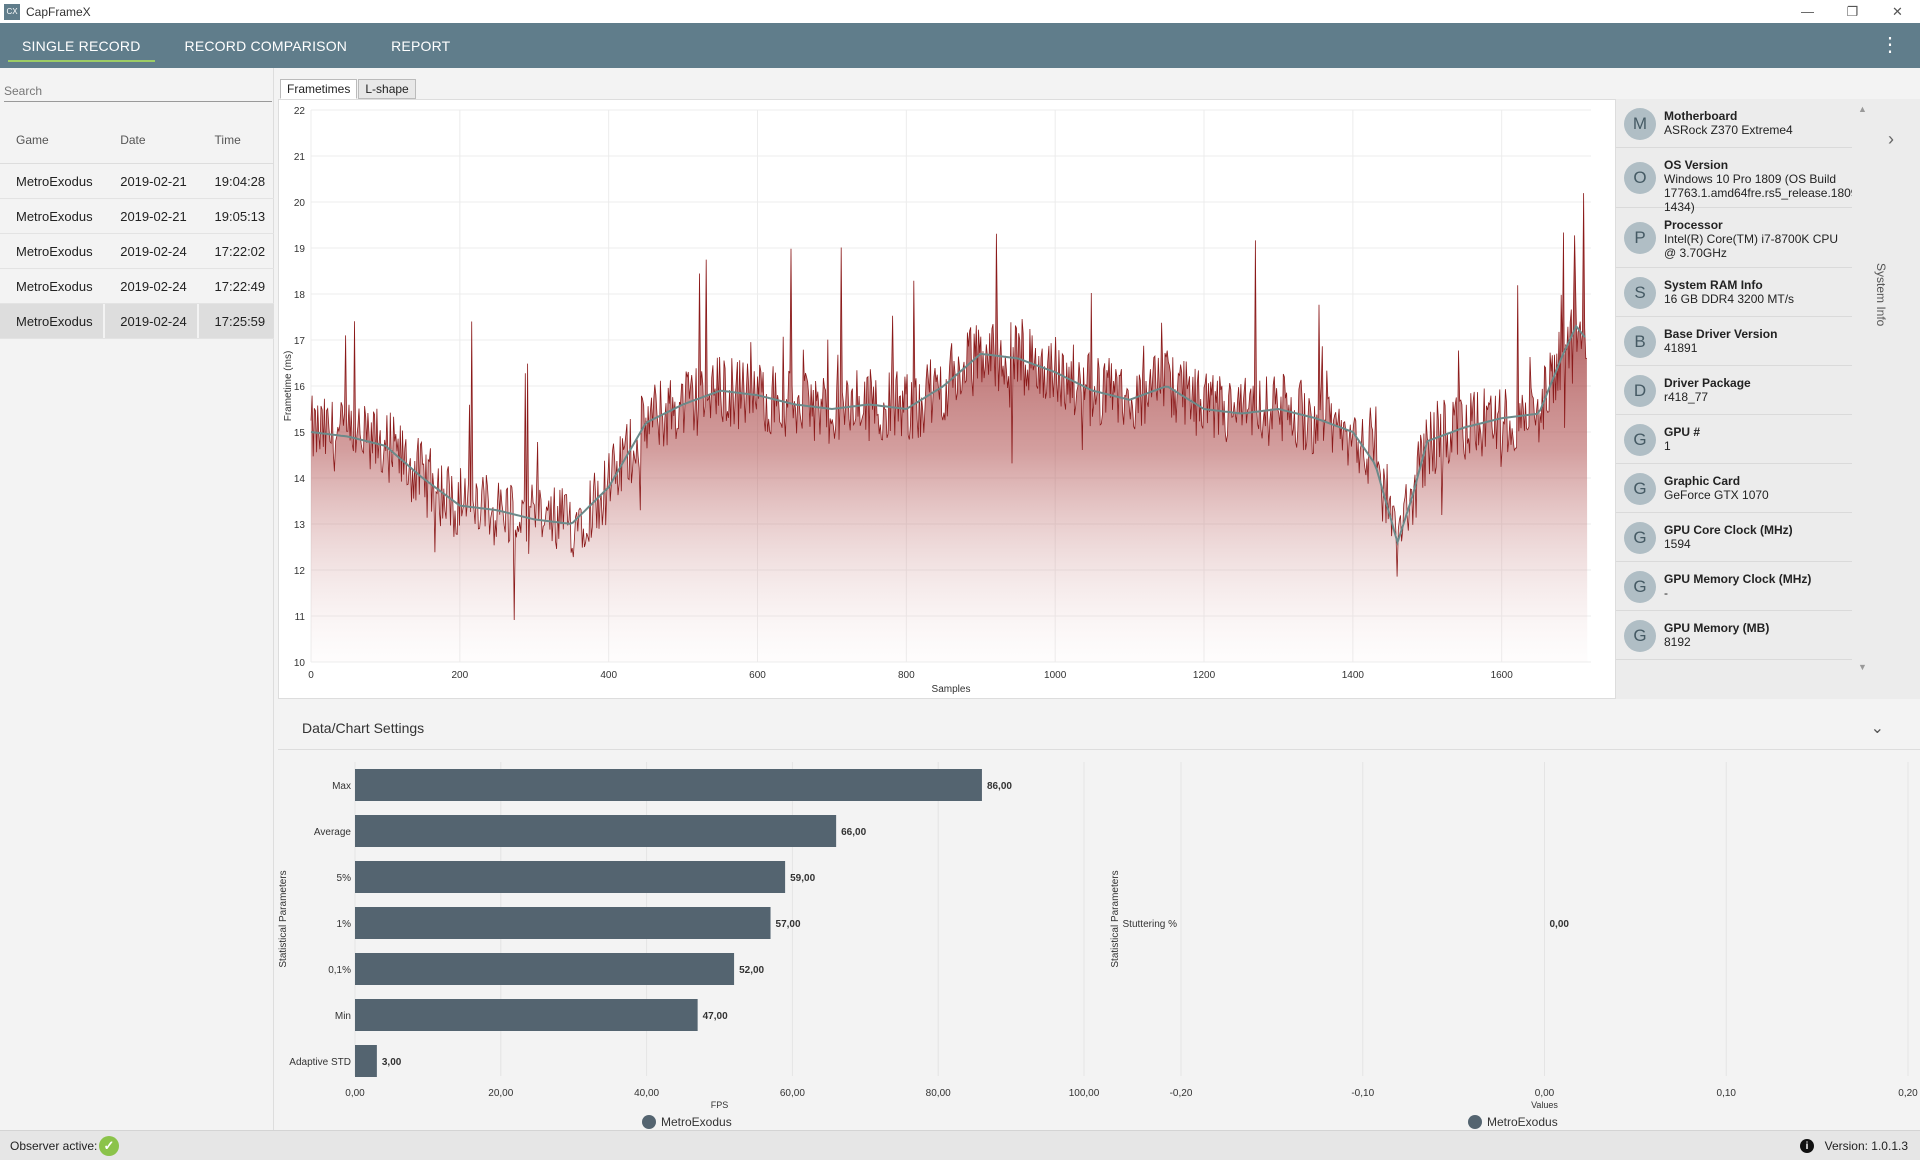  Describe the element at coordinates (319, 89) in the screenshot. I see `tab-frametimes: Frametimes` at that location.